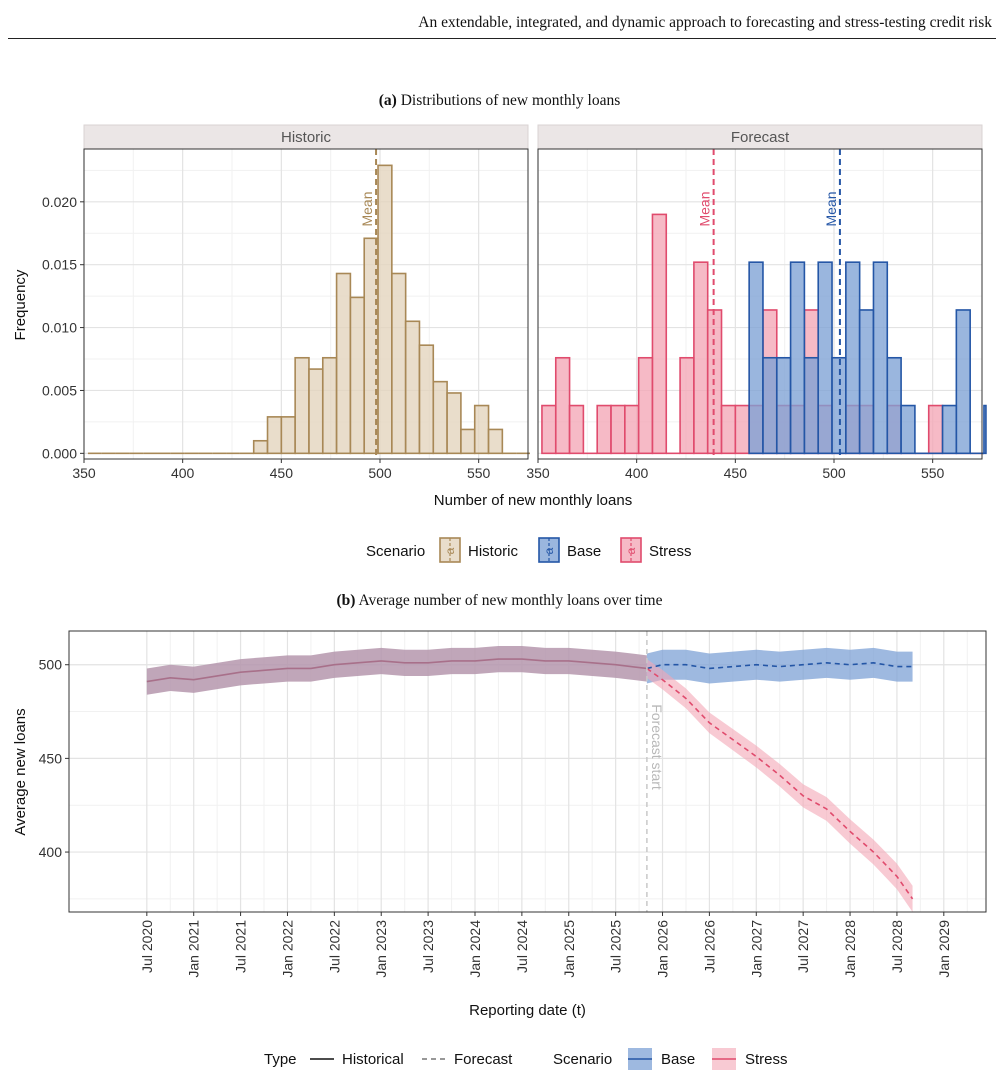 Image resolution: width=999 pixels, height=1078 pixels. I want to click on x-tick-label: Jul 2026, so click(709, 946).